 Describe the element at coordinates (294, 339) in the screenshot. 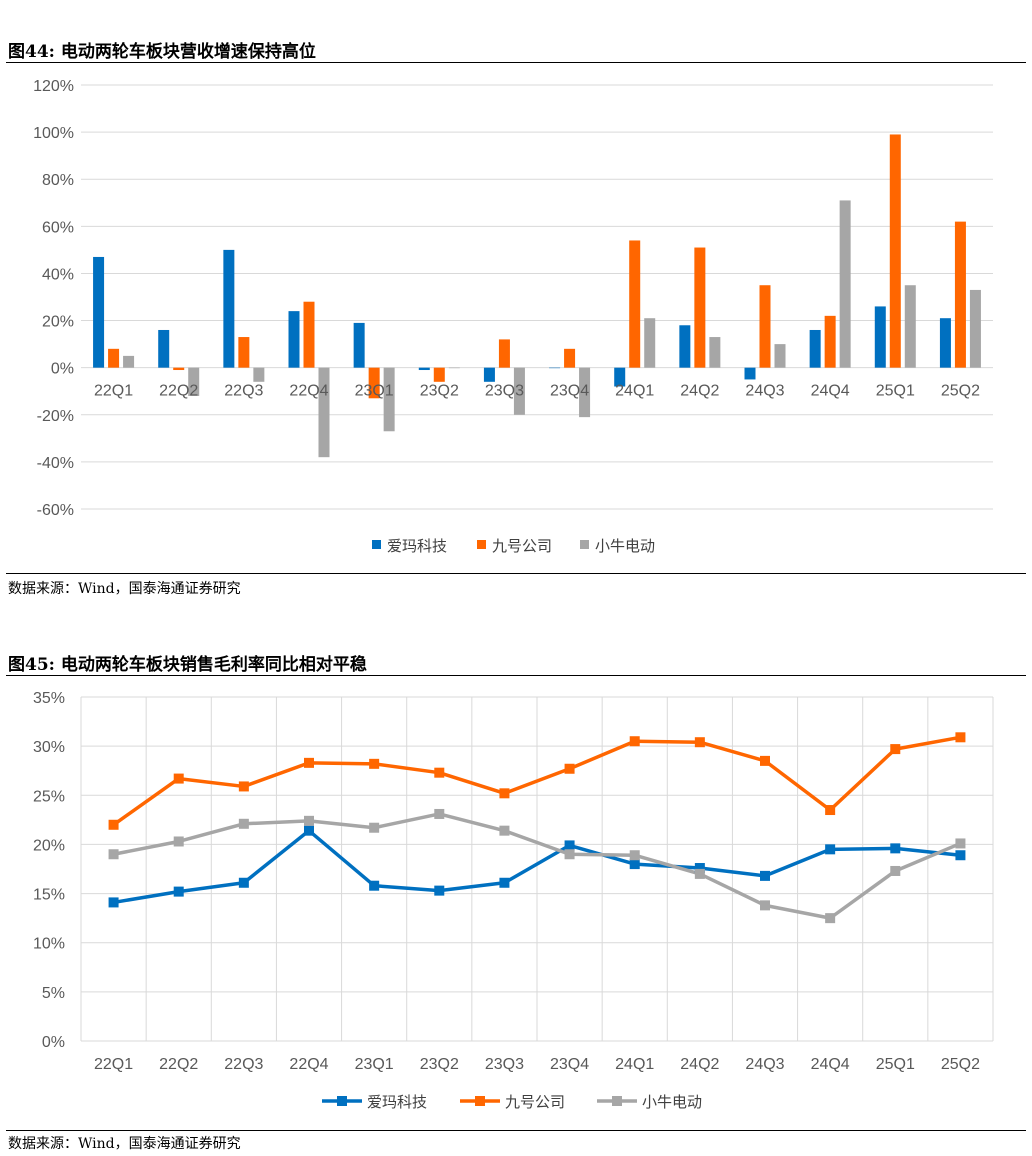

I see `bar-爱玛科技-22Q4` at that location.